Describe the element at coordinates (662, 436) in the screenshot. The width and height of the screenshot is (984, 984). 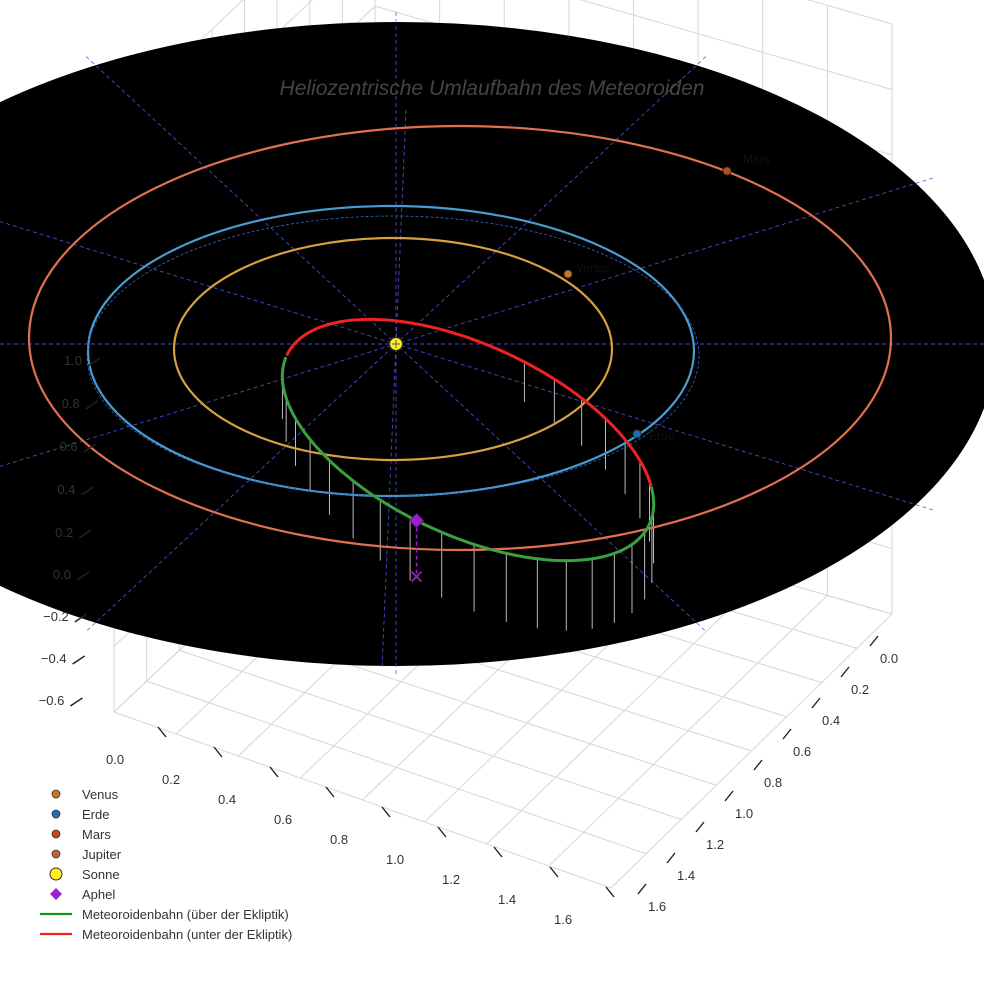
I see `planet-label-erde: Erde` at that location.